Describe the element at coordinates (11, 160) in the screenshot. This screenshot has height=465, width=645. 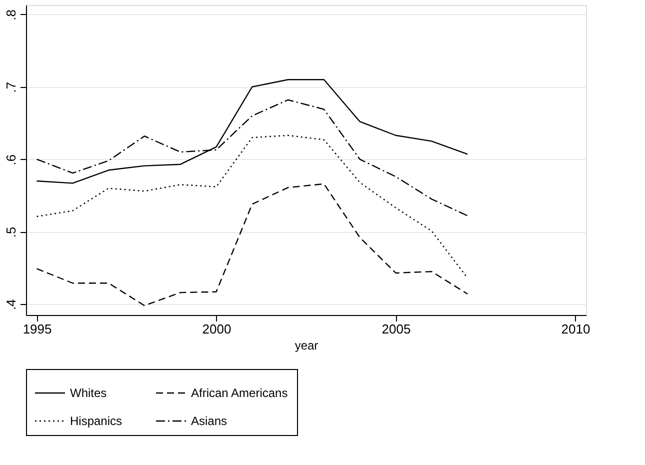
I see `y-tick-label: .6` at that location.